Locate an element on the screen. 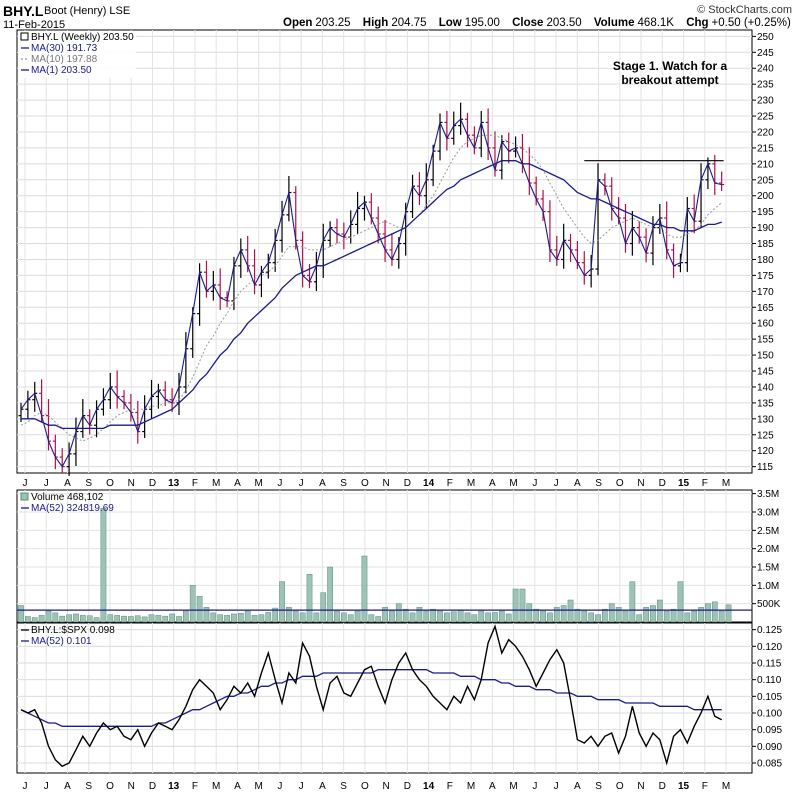 The width and height of the screenshot is (800, 795). ratio-ma52-line is located at coordinates (371, 698).